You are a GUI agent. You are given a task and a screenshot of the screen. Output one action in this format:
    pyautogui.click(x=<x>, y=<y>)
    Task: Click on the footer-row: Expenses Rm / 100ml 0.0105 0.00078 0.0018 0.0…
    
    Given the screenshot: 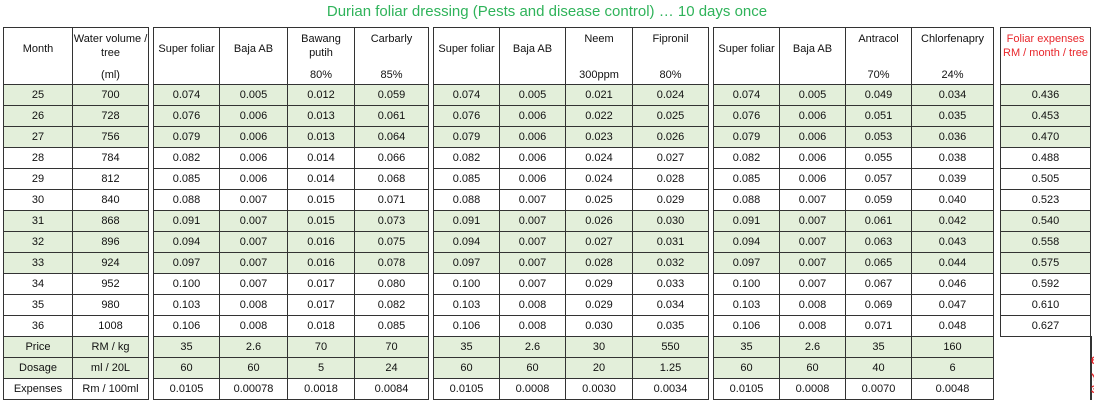 What is the action you would take?
    pyautogui.click(x=547, y=389)
    